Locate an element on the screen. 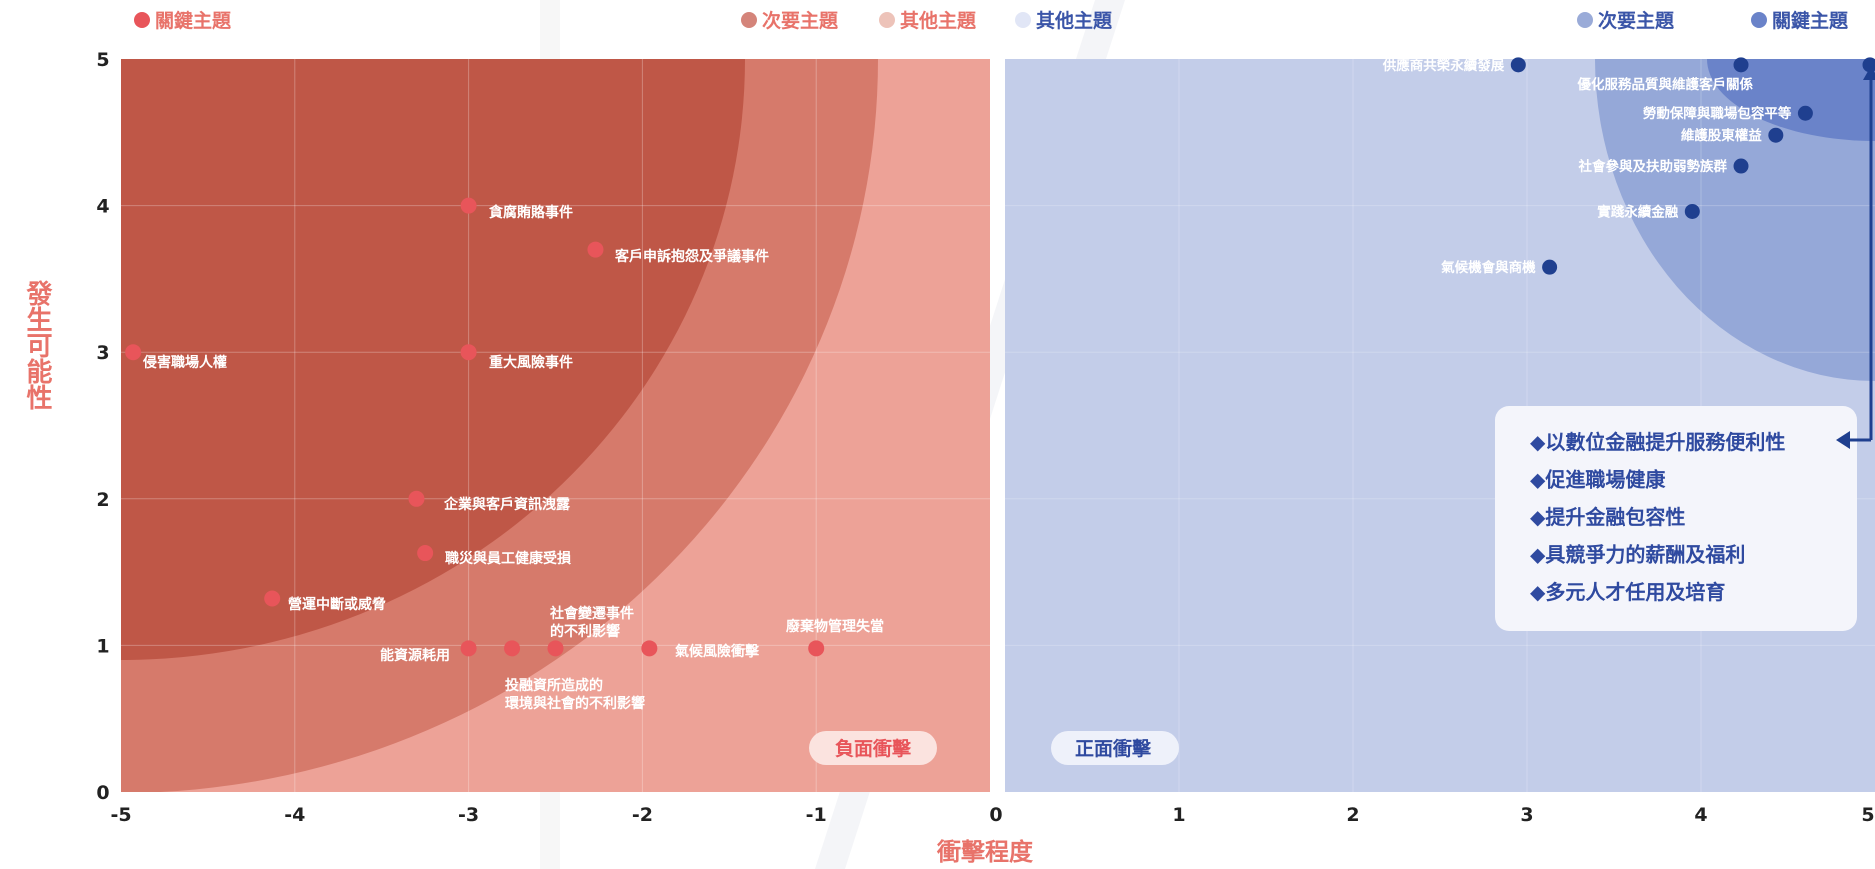 Image resolution: width=1875 pixels, height=869 pixels. point-label: 社會變遷事件 is located at coordinates (591, 613).